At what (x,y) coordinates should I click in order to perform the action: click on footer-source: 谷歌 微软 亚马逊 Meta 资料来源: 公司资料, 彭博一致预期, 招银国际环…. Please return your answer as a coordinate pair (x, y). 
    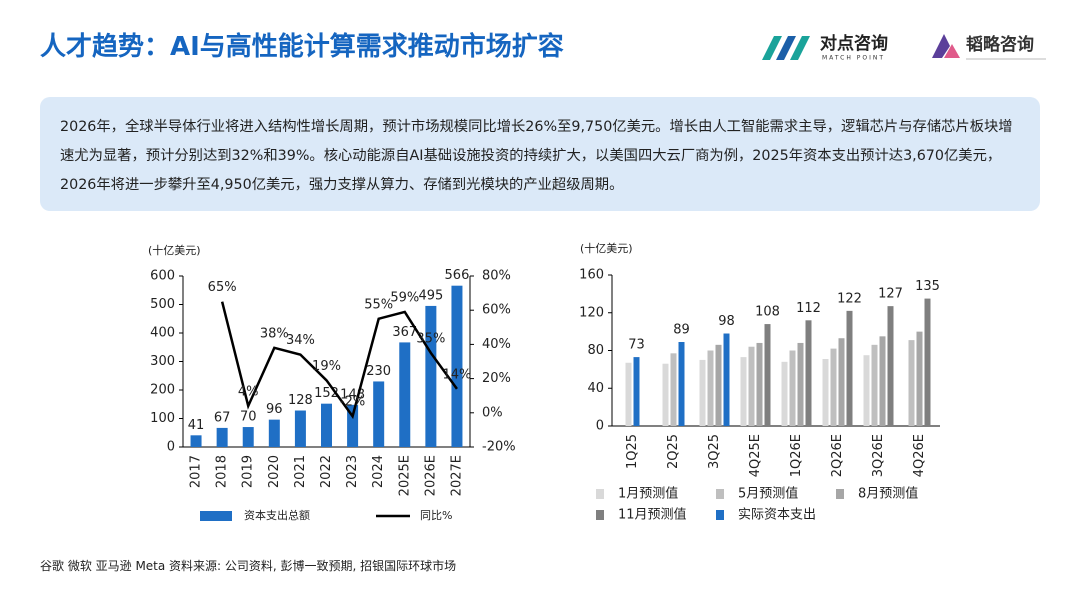
    Looking at the image, I should click on (248, 566).